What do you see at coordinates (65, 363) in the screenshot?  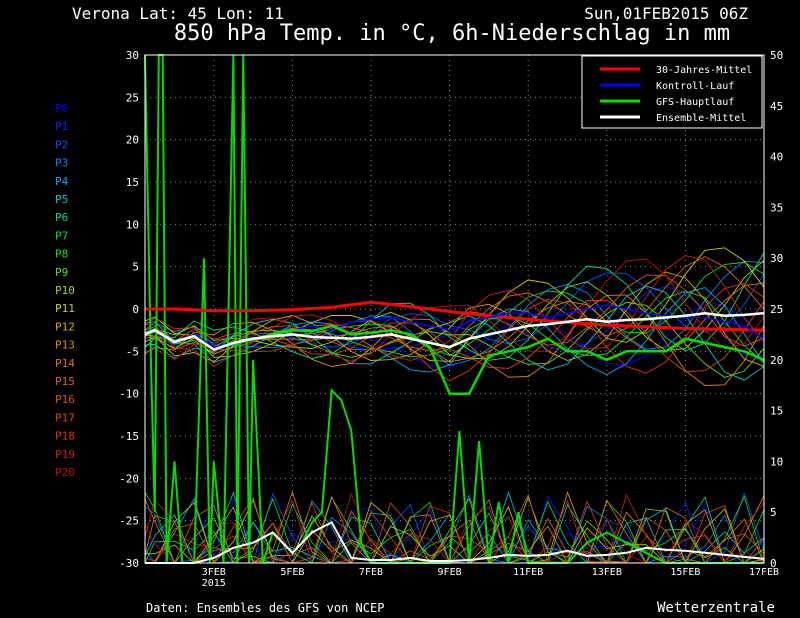 I see `member-label-p14: P14` at bounding box center [65, 363].